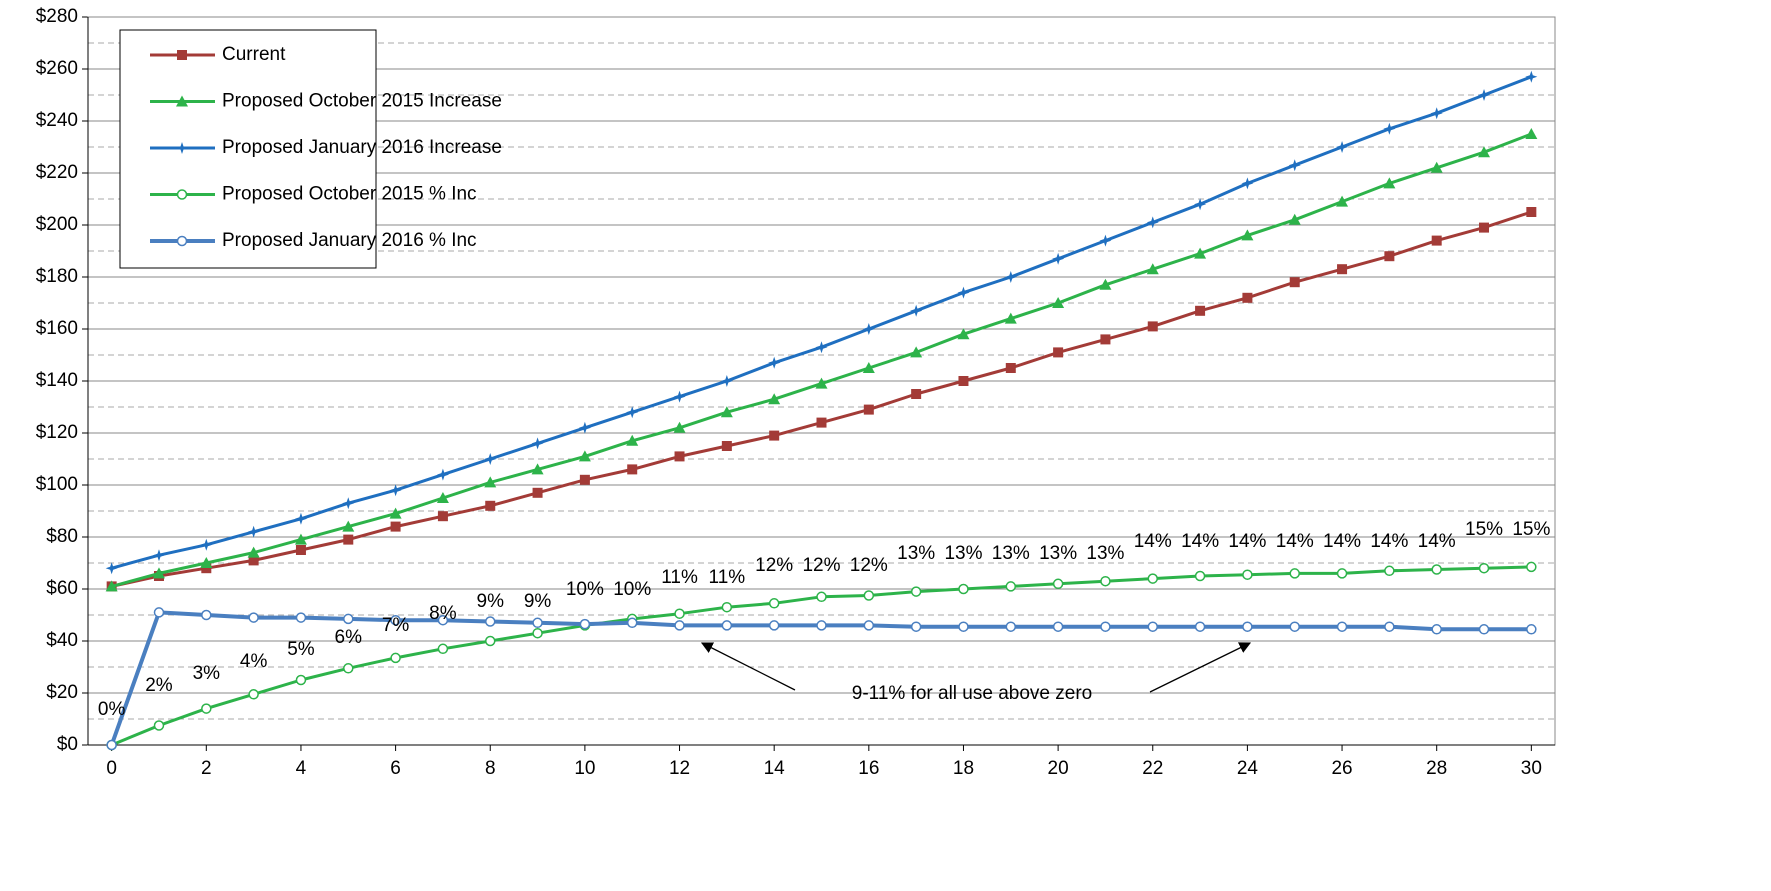 The width and height of the screenshot is (1771, 891). I want to click on x-tick-label: 20, so click(1058, 768).